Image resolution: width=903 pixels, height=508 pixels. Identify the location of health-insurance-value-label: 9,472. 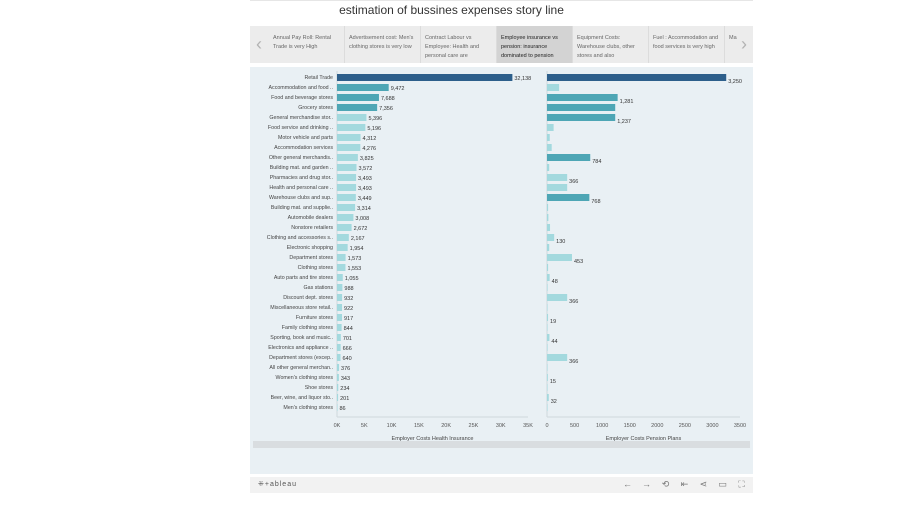
(398, 89).